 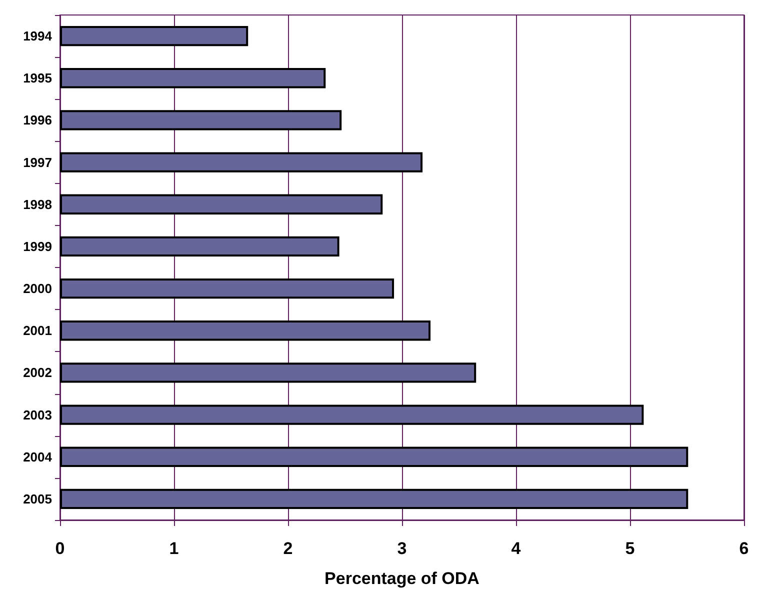 I want to click on y-tick-label: 1994, so click(x=38, y=36).